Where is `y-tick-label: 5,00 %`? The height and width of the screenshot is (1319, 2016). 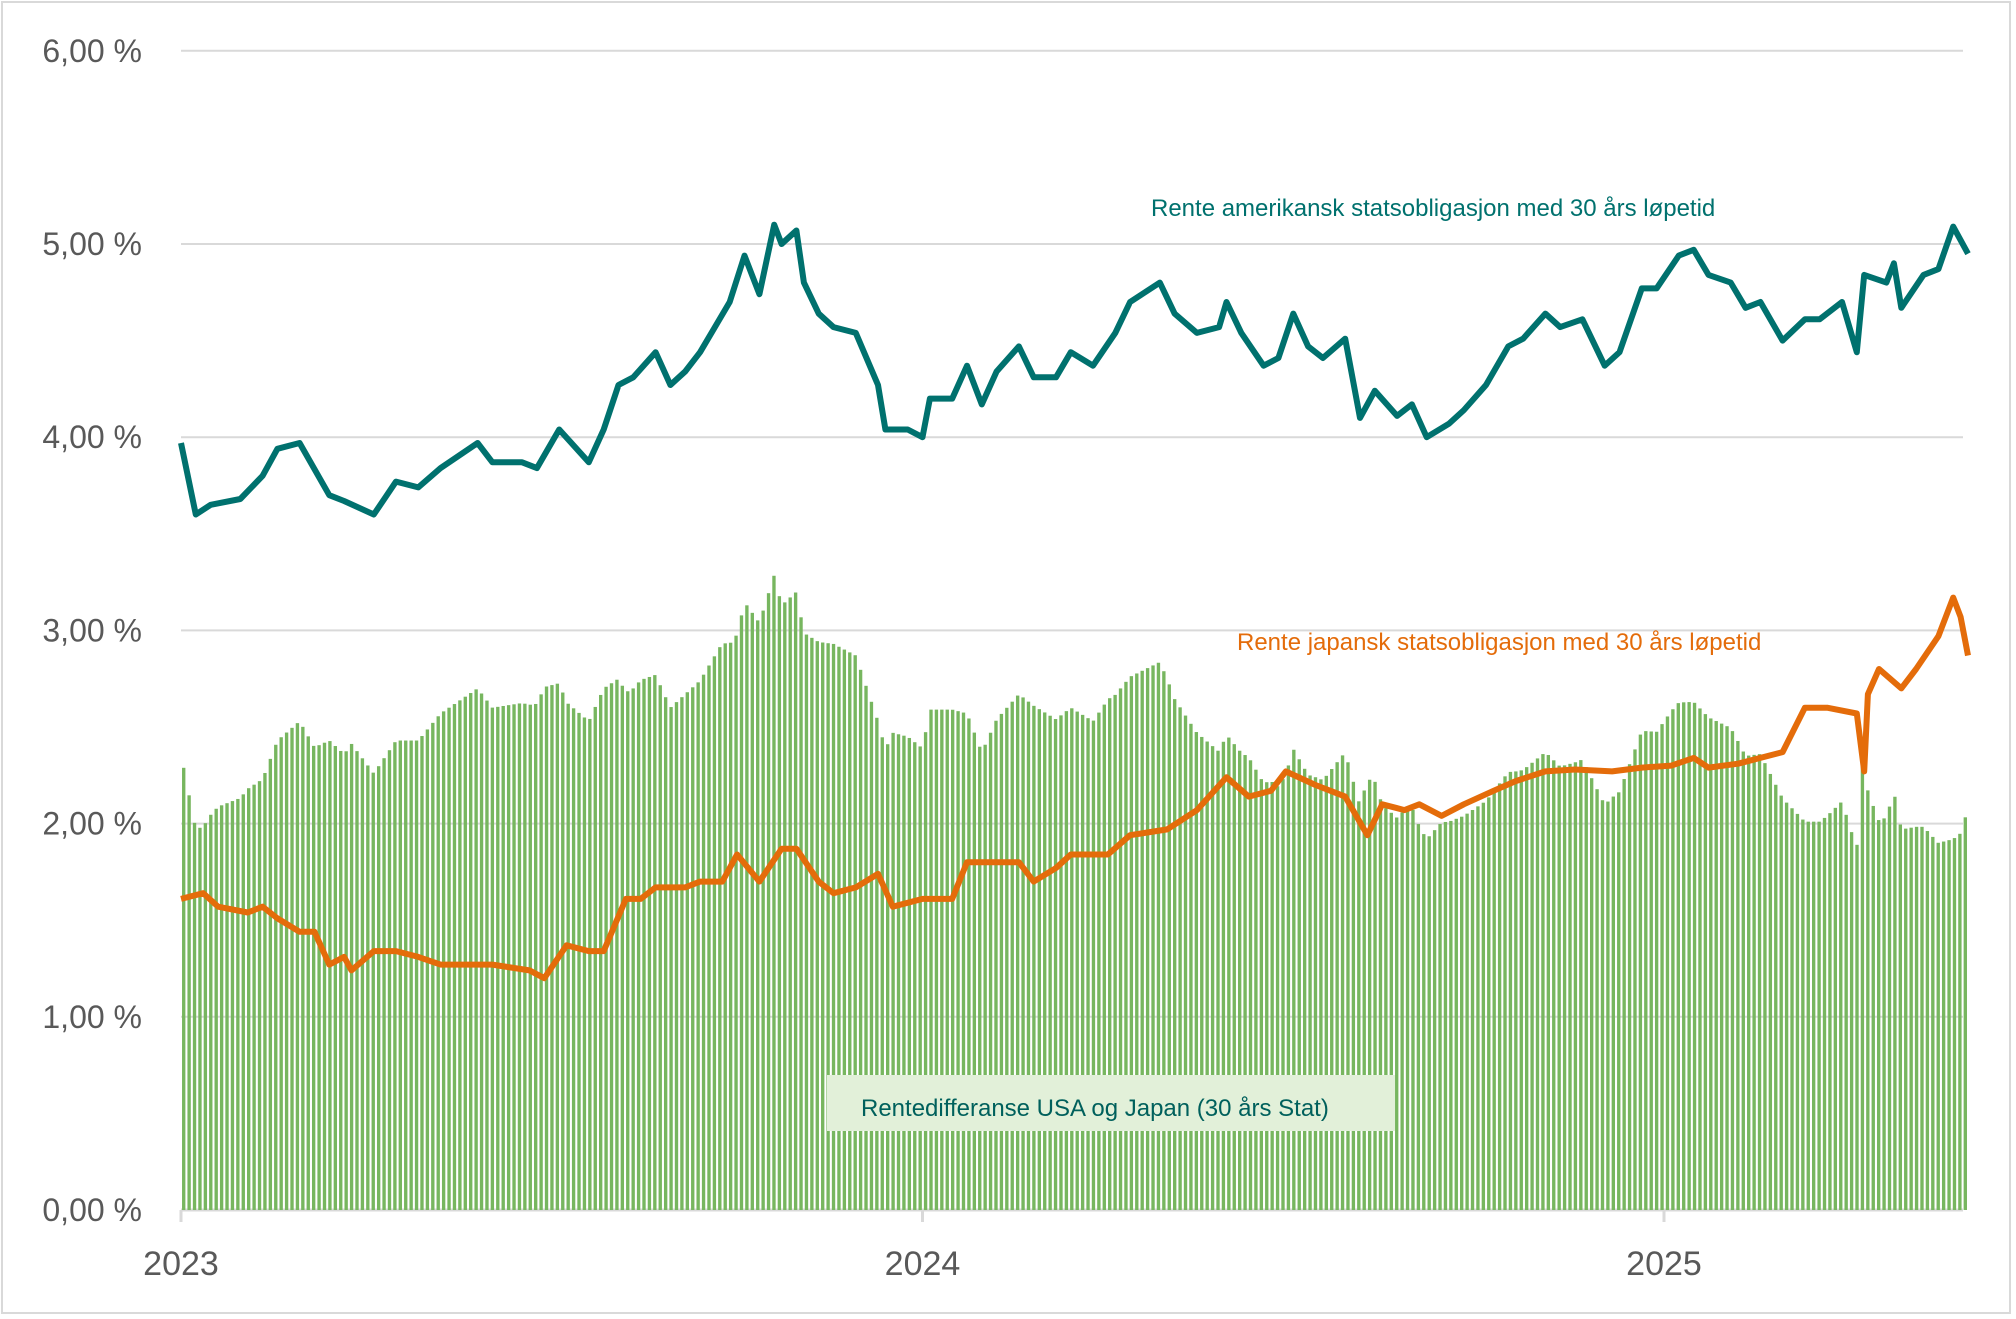
y-tick-label: 5,00 % is located at coordinates (92, 244).